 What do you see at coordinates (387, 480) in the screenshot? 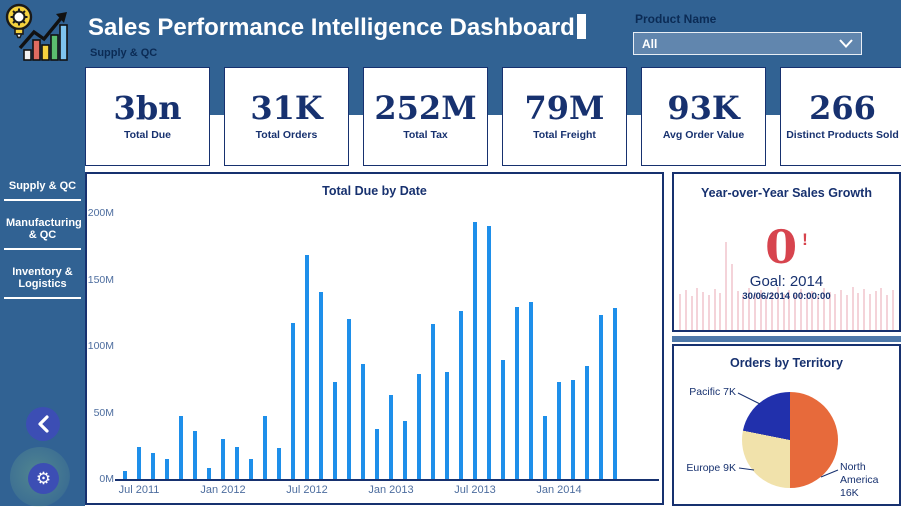
I see `x-axis-line` at bounding box center [387, 480].